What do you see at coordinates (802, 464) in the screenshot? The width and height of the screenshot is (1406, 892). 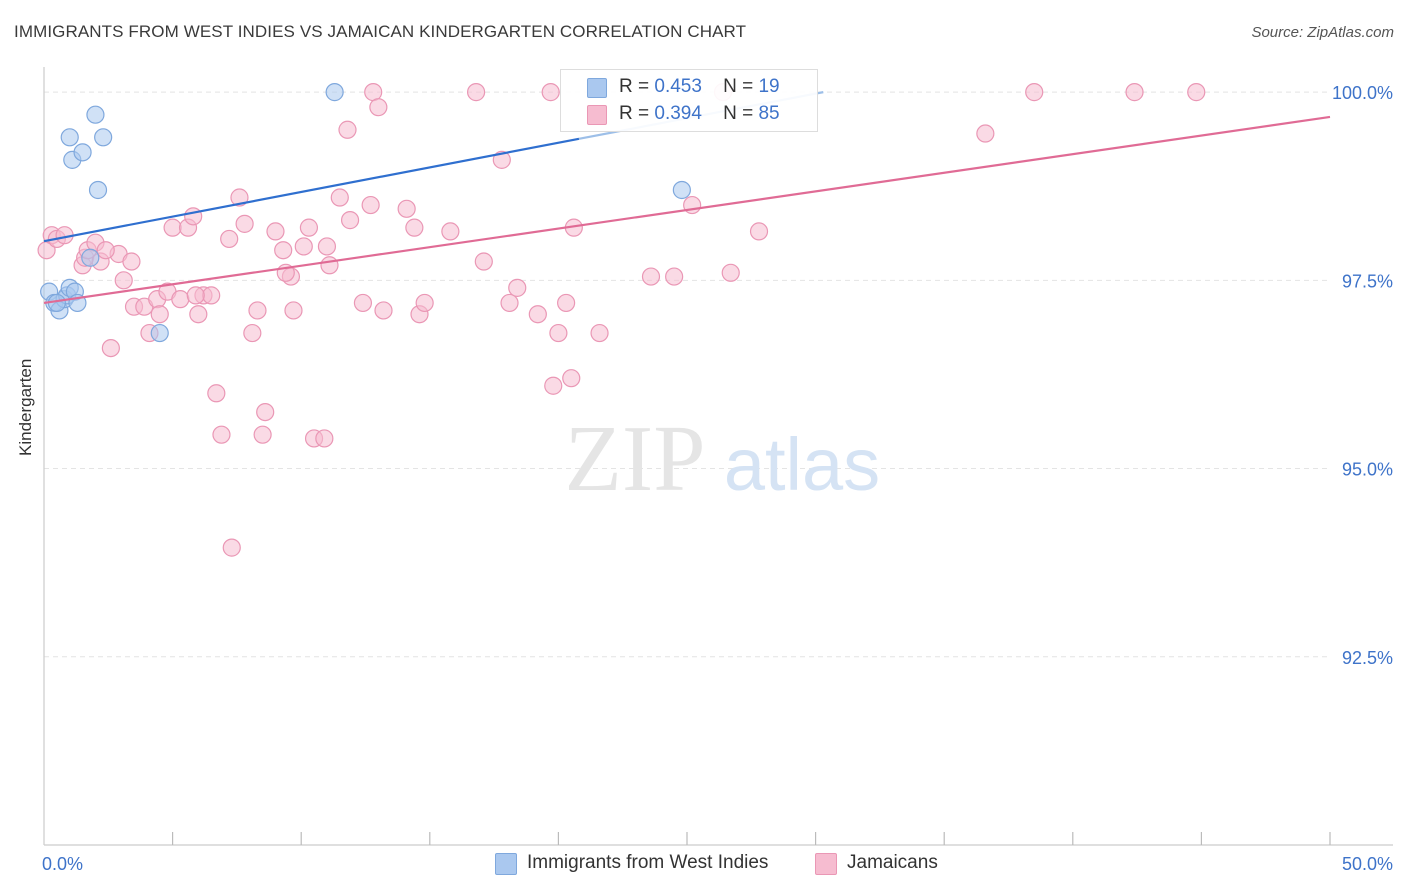 I see `watermark-atlas: atlas` at bounding box center [802, 464].